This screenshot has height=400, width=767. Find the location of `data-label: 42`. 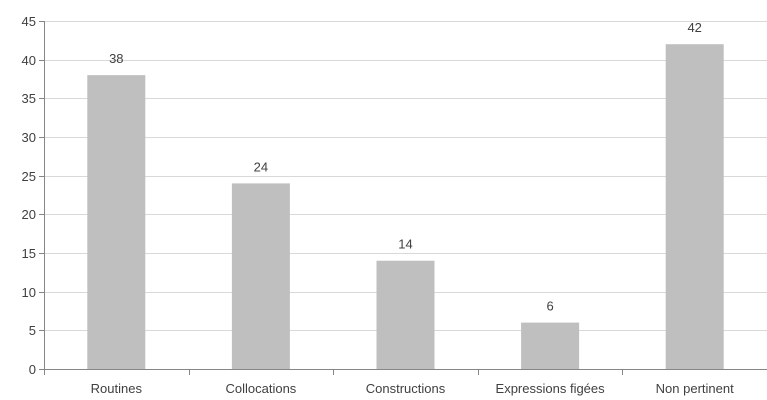

data-label: 42 is located at coordinates (694, 27).